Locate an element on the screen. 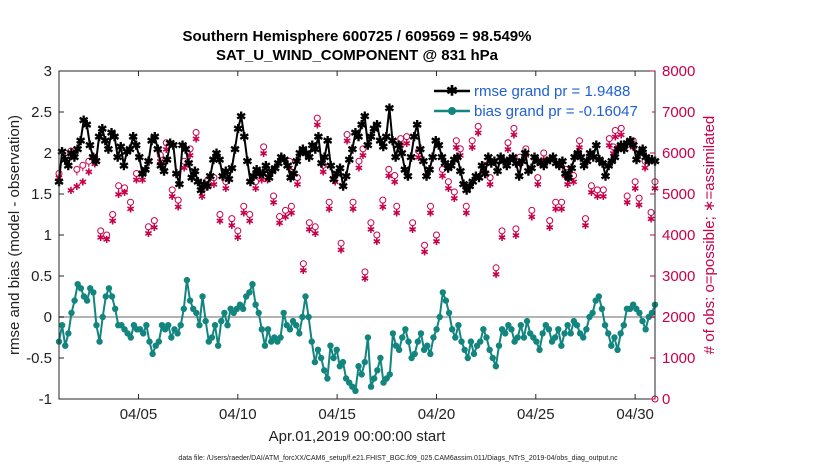 The image size is (830, 470). y-right-tick-label: 4000 is located at coordinates (678, 235).